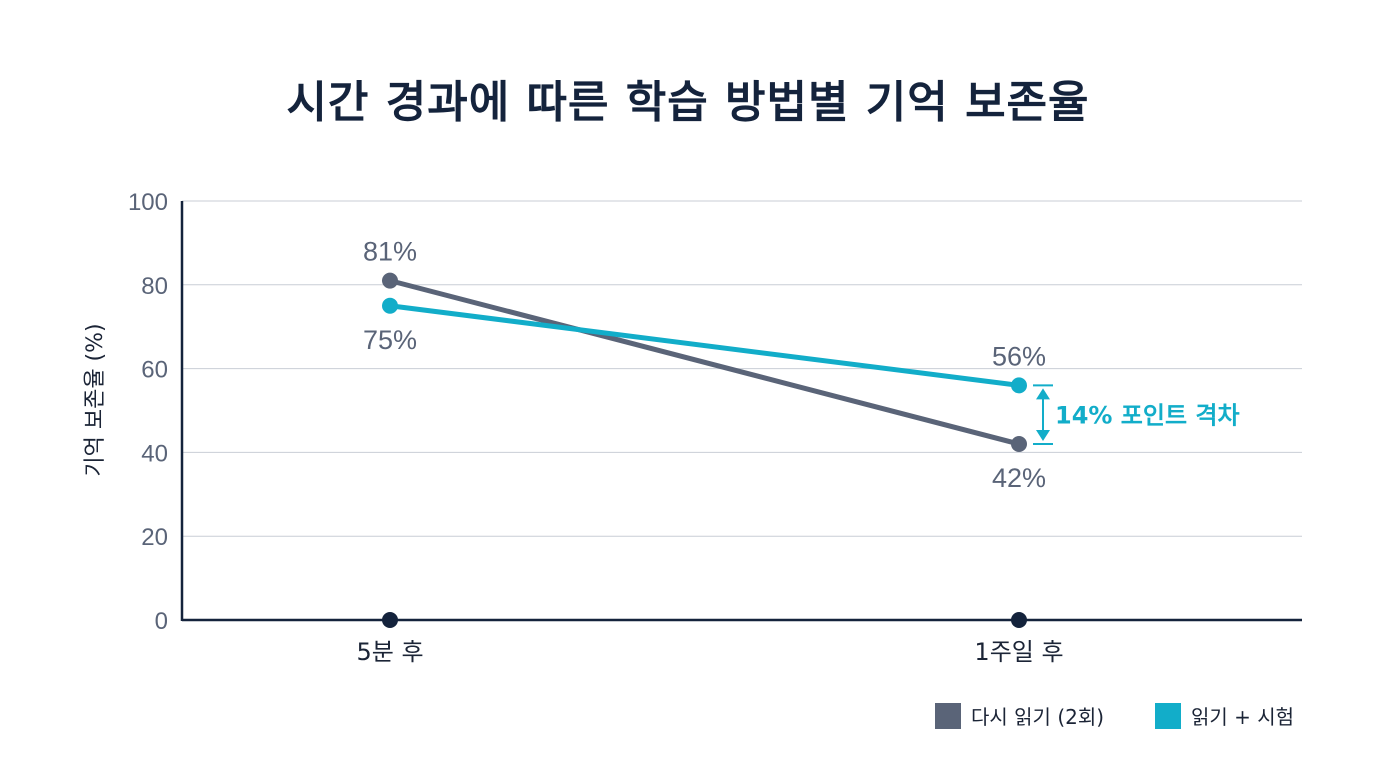 This screenshot has height=768, width=1376. Describe the element at coordinates (390, 340) in the screenshot. I see `data-label-1-0: 75%` at that location.